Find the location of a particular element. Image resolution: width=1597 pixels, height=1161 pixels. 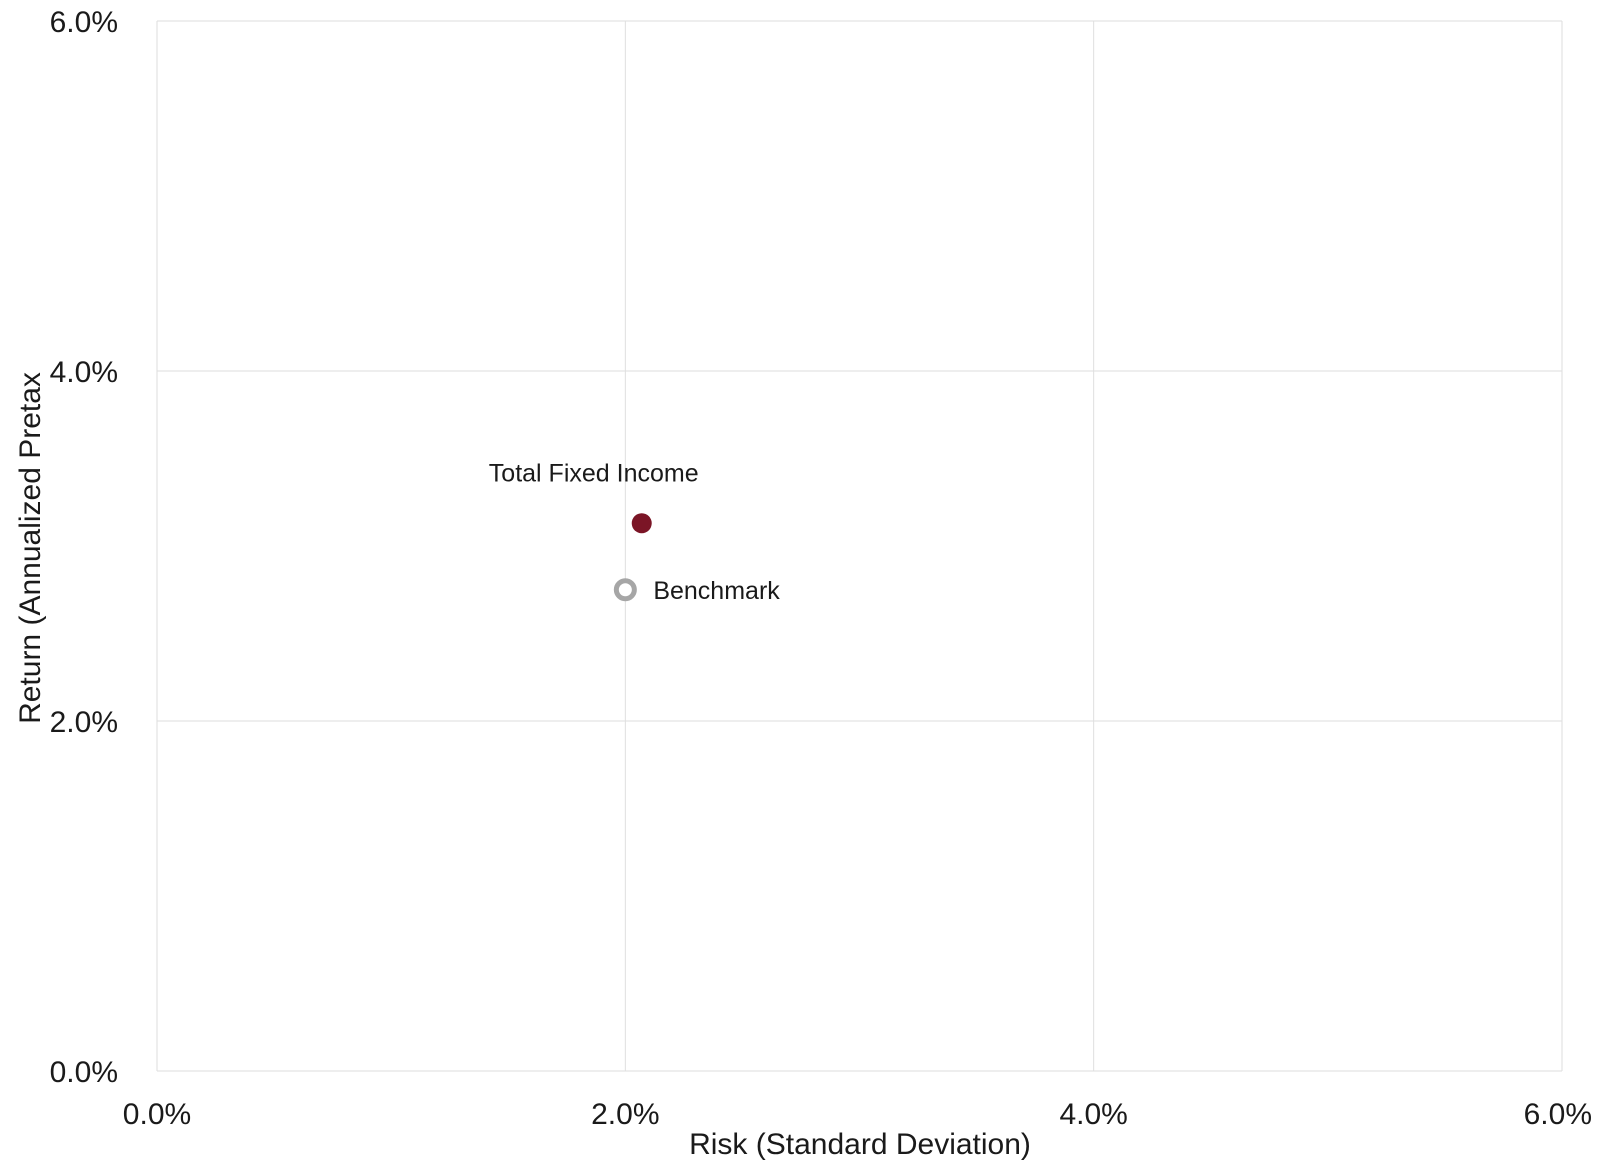

x-tick-label: 0.0% is located at coordinates (157, 1114).